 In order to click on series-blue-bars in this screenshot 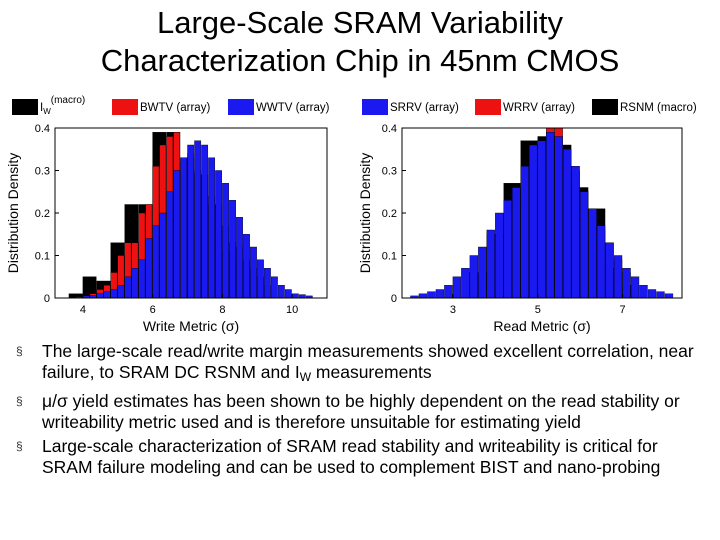, I will do `click(542, 215)`.